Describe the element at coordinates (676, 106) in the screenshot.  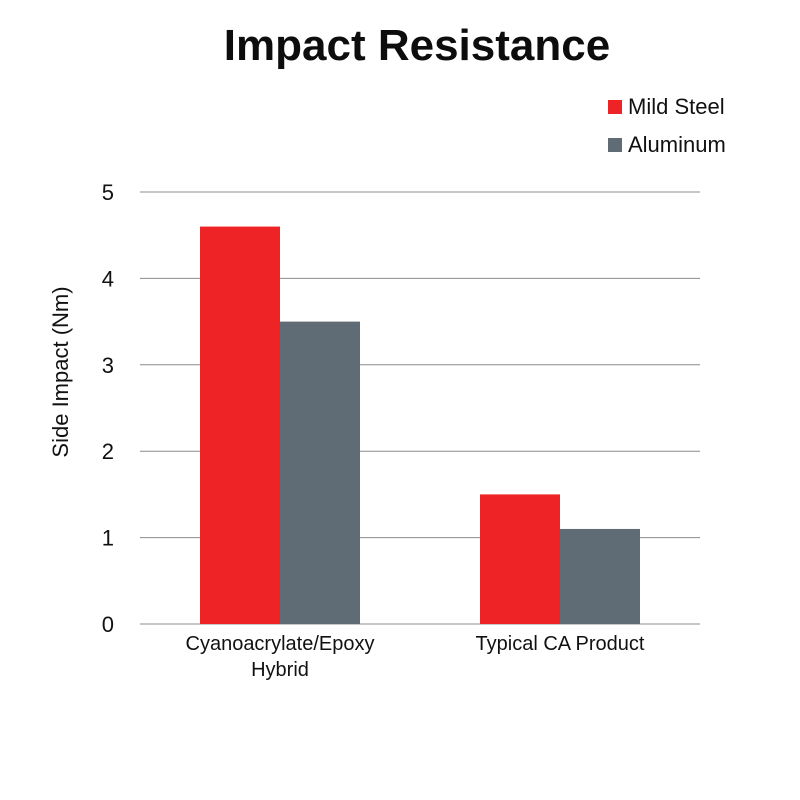
I see `legend-label: Mild Steel` at that location.